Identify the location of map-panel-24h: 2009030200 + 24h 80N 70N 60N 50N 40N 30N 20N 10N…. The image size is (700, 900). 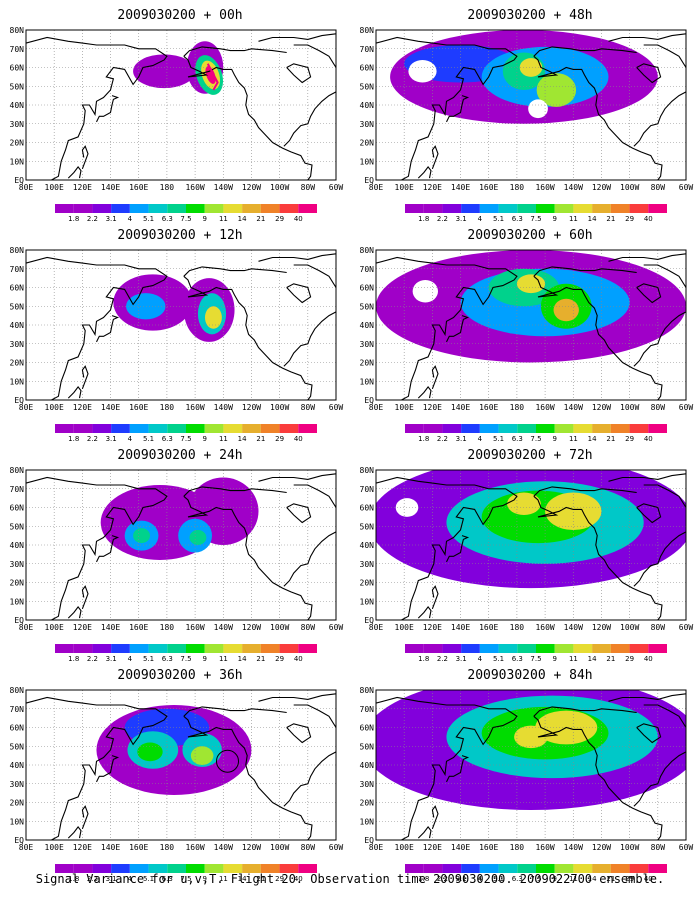
(180, 555).